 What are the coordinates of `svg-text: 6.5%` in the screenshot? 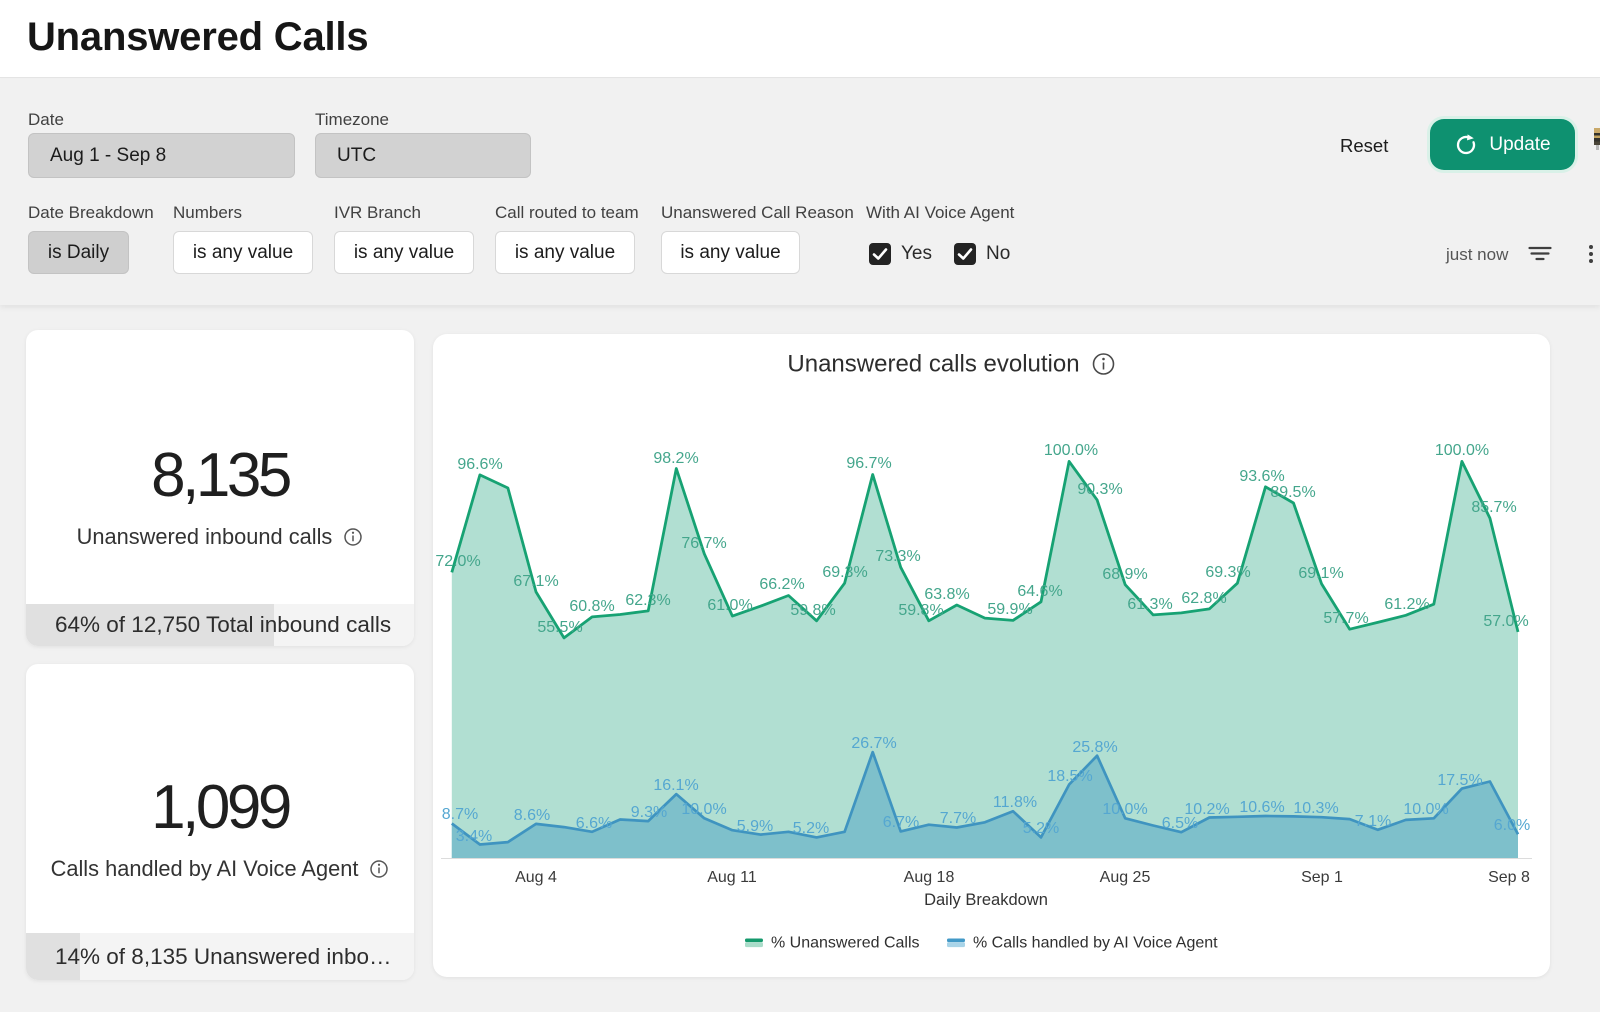 It's located at (1180, 823).